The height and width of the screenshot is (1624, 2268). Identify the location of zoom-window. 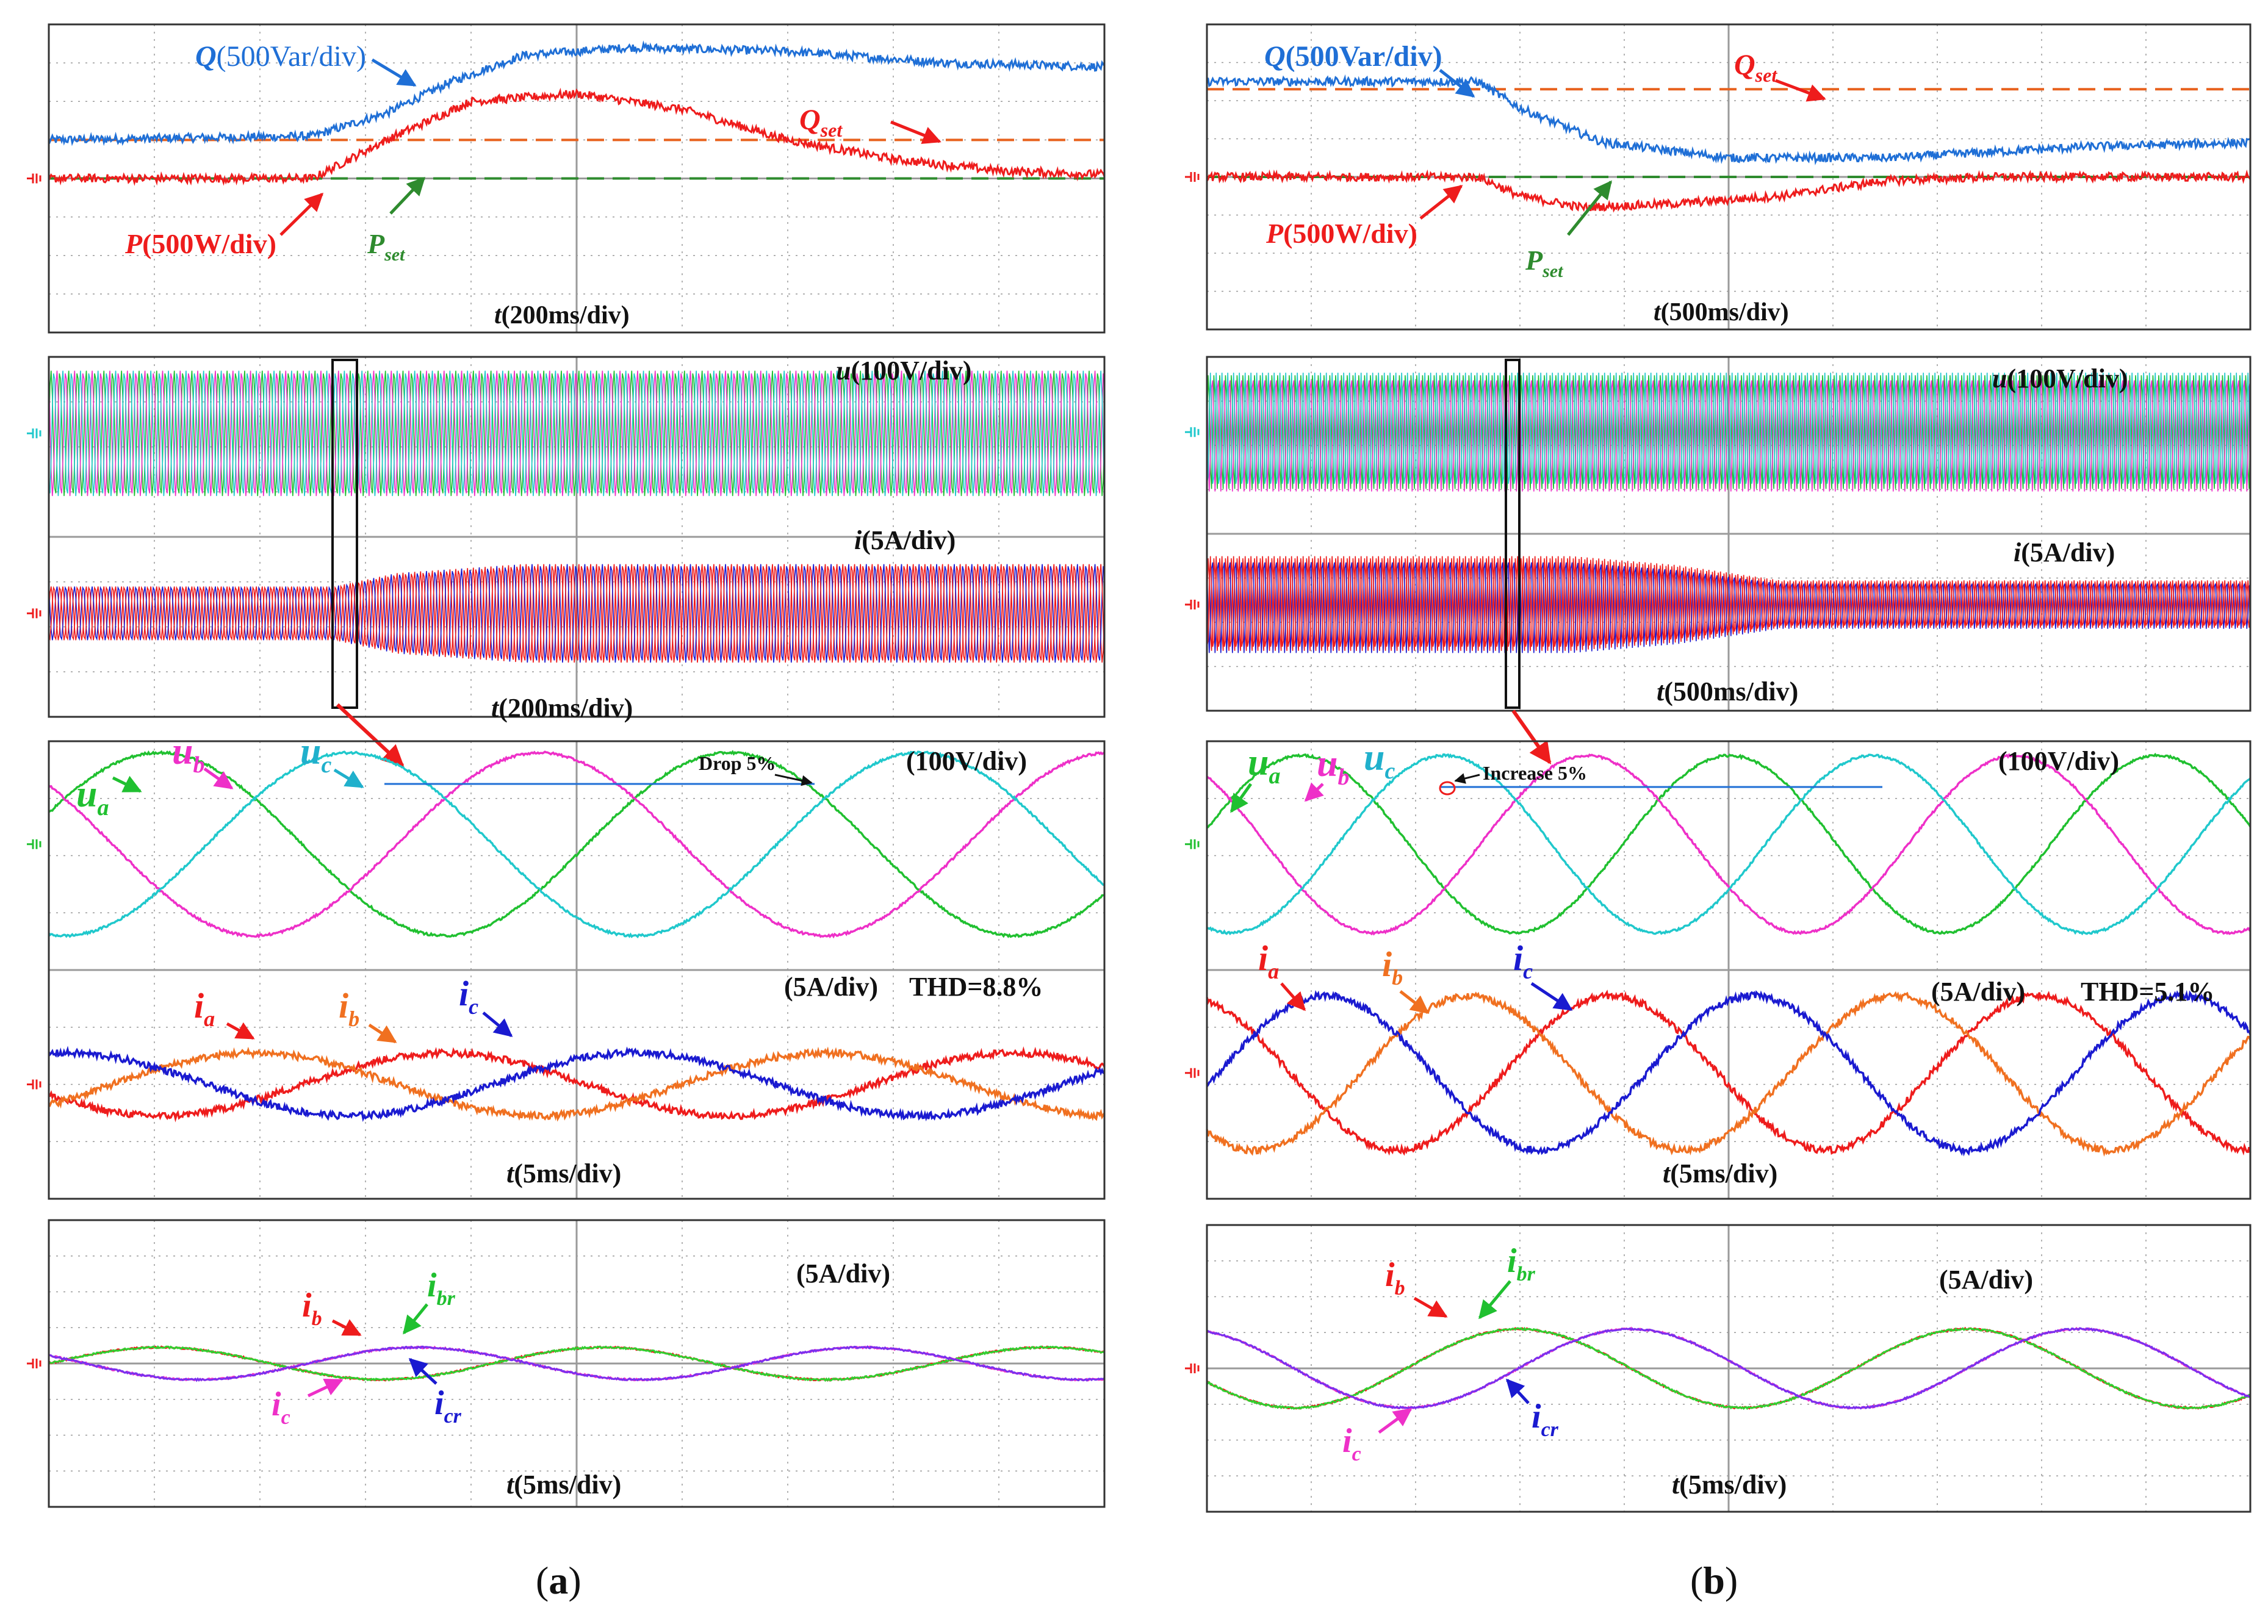
(344, 534).